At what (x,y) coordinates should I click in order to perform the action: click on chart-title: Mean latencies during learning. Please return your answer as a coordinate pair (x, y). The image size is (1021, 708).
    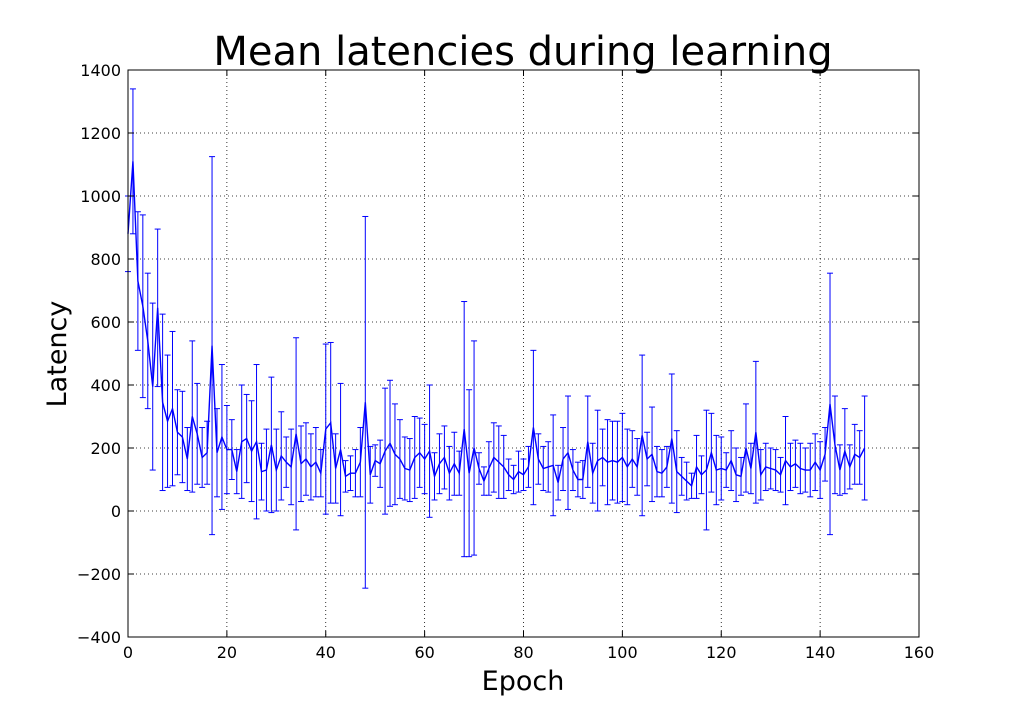
    Looking at the image, I should click on (522, 52).